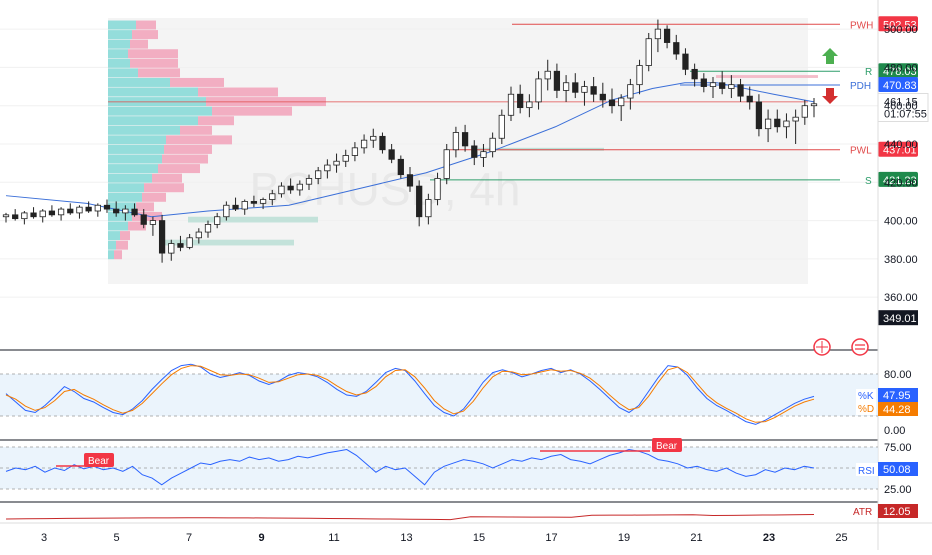 The image size is (932, 555). What do you see at coordinates (901, 222) in the screenshot?
I see `price-tick-label: 400.00` at bounding box center [901, 222].